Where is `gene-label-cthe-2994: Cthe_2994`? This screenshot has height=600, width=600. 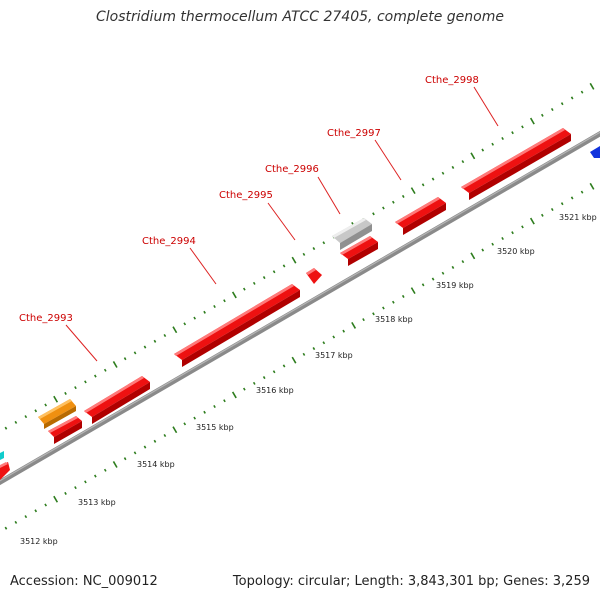 gene-label-cthe-2994: Cthe_2994 is located at coordinates (169, 241).